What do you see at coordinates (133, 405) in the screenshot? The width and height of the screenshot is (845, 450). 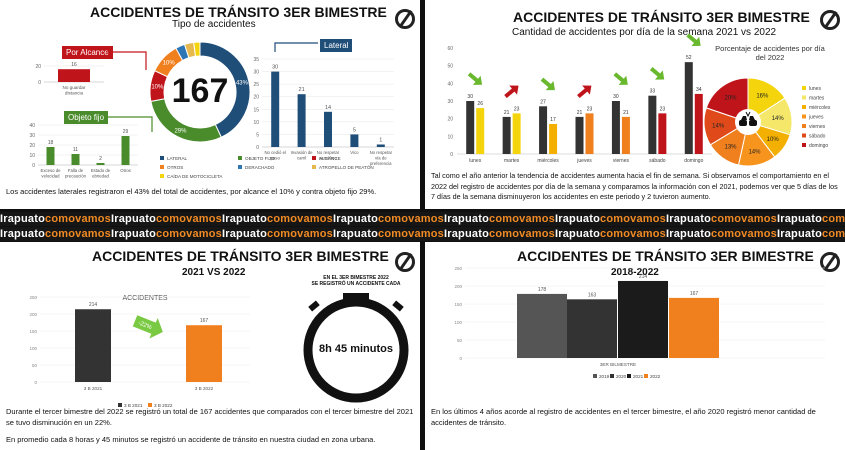 I see `legend-label: 3 B 2021` at bounding box center [133, 405].